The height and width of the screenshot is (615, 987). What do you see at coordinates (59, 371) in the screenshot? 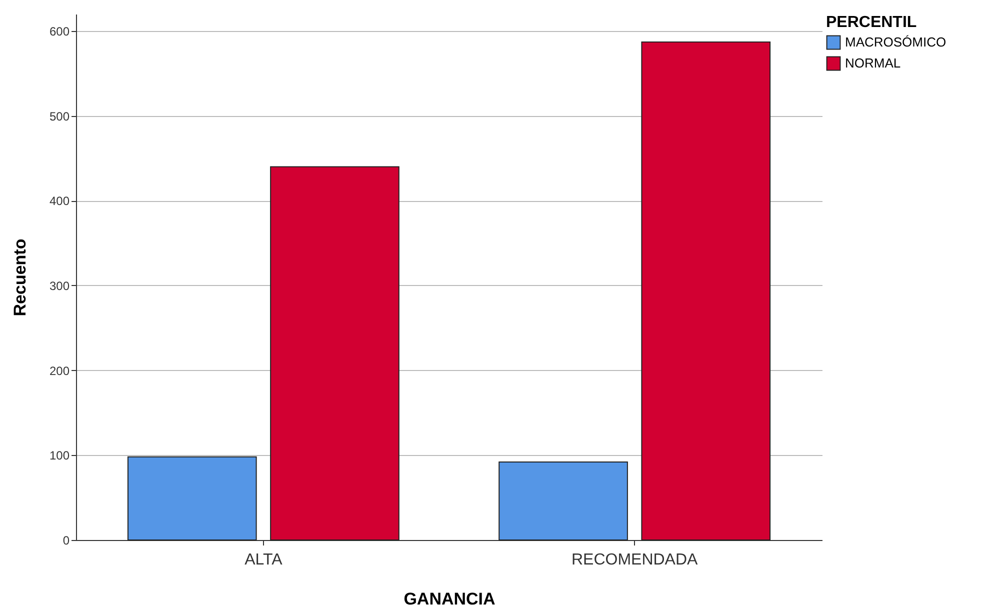
I see `y-tick-label: 200` at bounding box center [59, 371].